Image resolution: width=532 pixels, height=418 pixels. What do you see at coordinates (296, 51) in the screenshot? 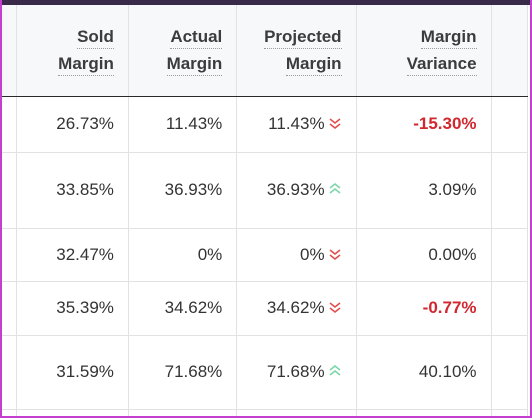
I see `header-projected-margin: Projected Margin` at bounding box center [296, 51].